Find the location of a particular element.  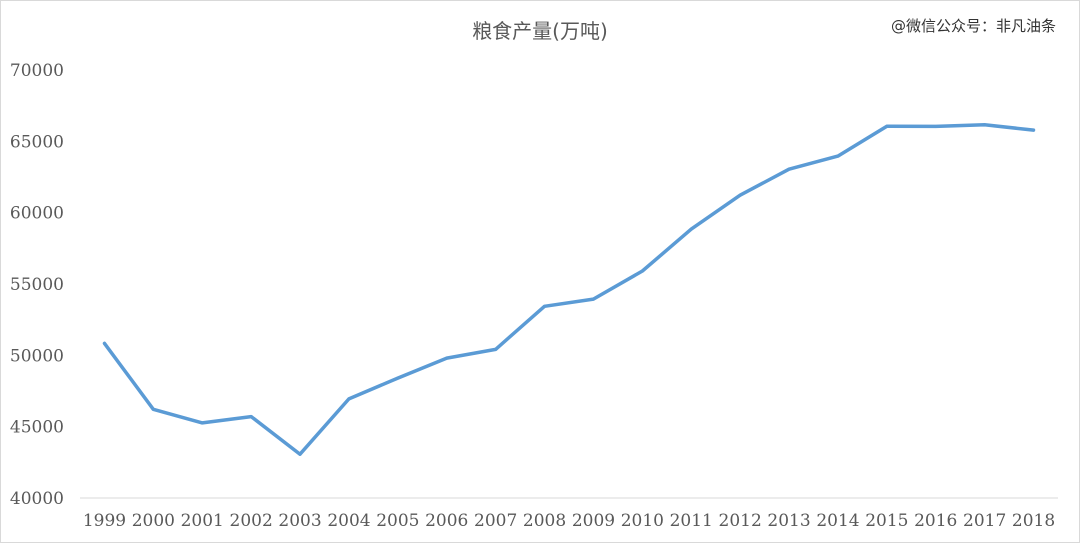

y-tick-label: 65000 is located at coordinates (37, 142).